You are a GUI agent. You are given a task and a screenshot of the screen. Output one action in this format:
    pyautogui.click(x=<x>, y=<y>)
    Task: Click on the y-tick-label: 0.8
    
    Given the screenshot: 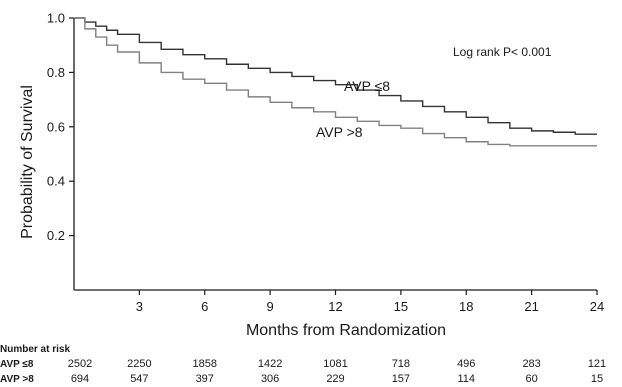 What is the action you would take?
    pyautogui.click(x=56, y=72)
    